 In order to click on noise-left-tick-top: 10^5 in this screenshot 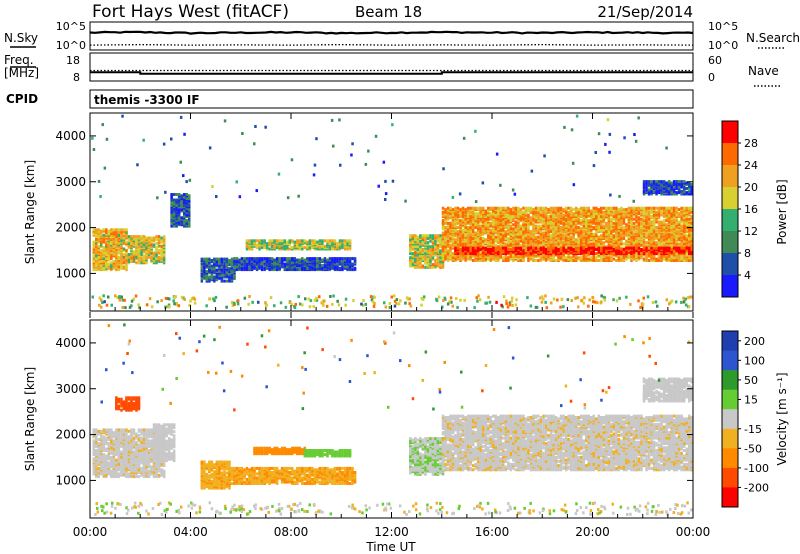, I will do `click(71, 26)`.